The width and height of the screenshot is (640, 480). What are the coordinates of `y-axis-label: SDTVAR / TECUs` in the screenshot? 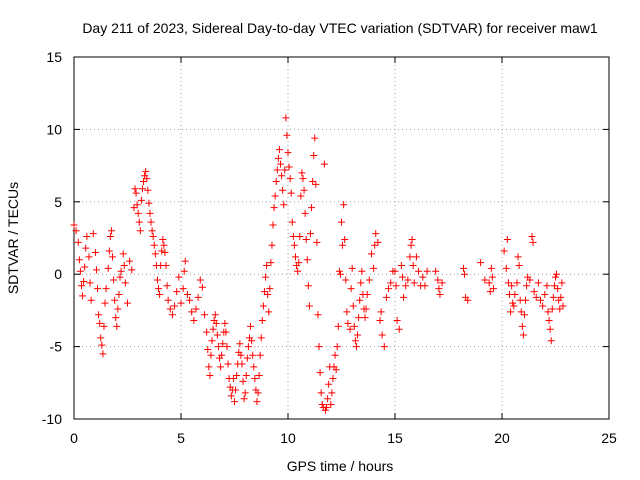 It's located at (13, 238).